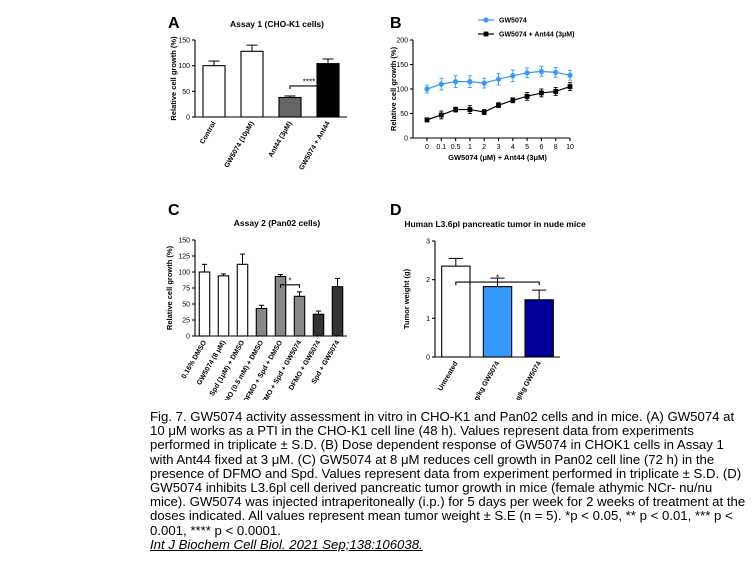  Describe the element at coordinates (174, 210) in the screenshot. I see `panel-letter: C` at that location.